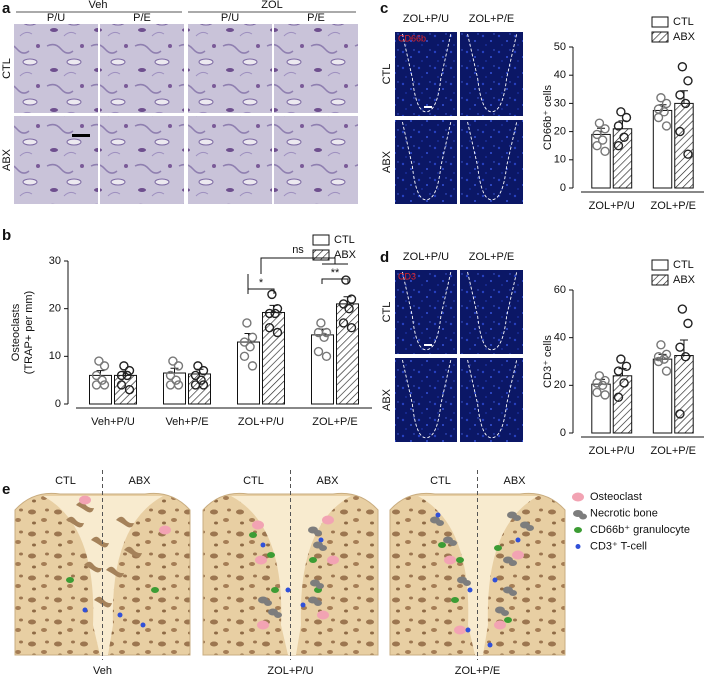 The width and height of the screenshot is (708, 684). What do you see at coordinates (335, 281) in the screenshot?
I see `bracket` at bounding box center [335, 281].